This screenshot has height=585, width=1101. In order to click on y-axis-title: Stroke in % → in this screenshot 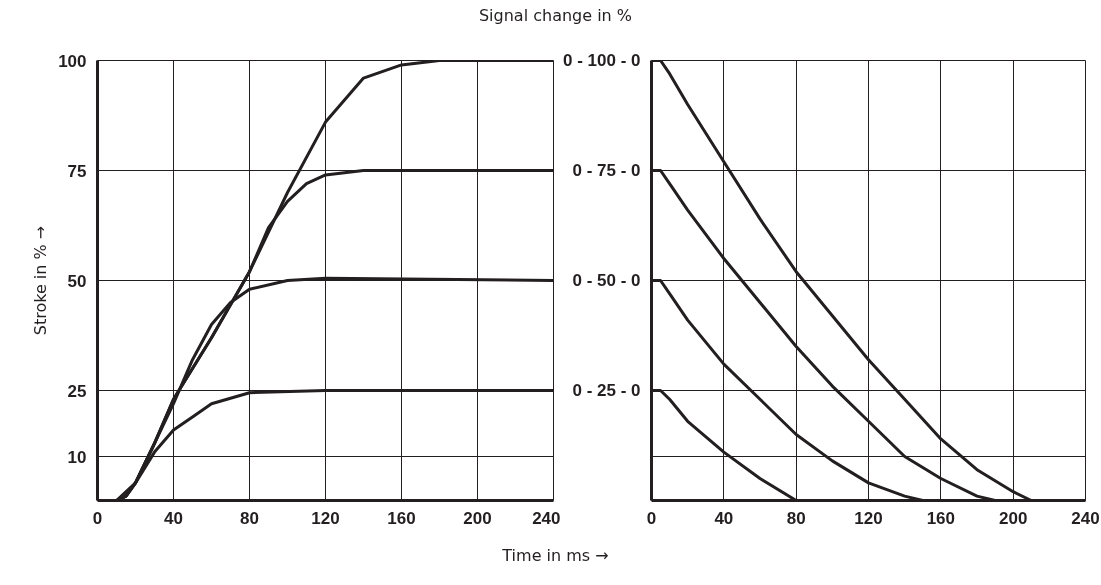, I will do `click(41, 280)`.